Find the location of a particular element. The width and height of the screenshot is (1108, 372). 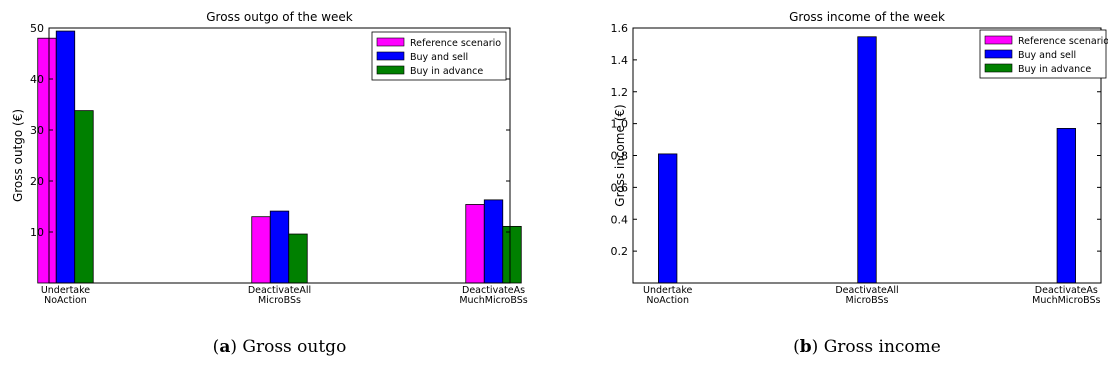

y-tick-label: 1.6 is located at coordinates (620, 28).